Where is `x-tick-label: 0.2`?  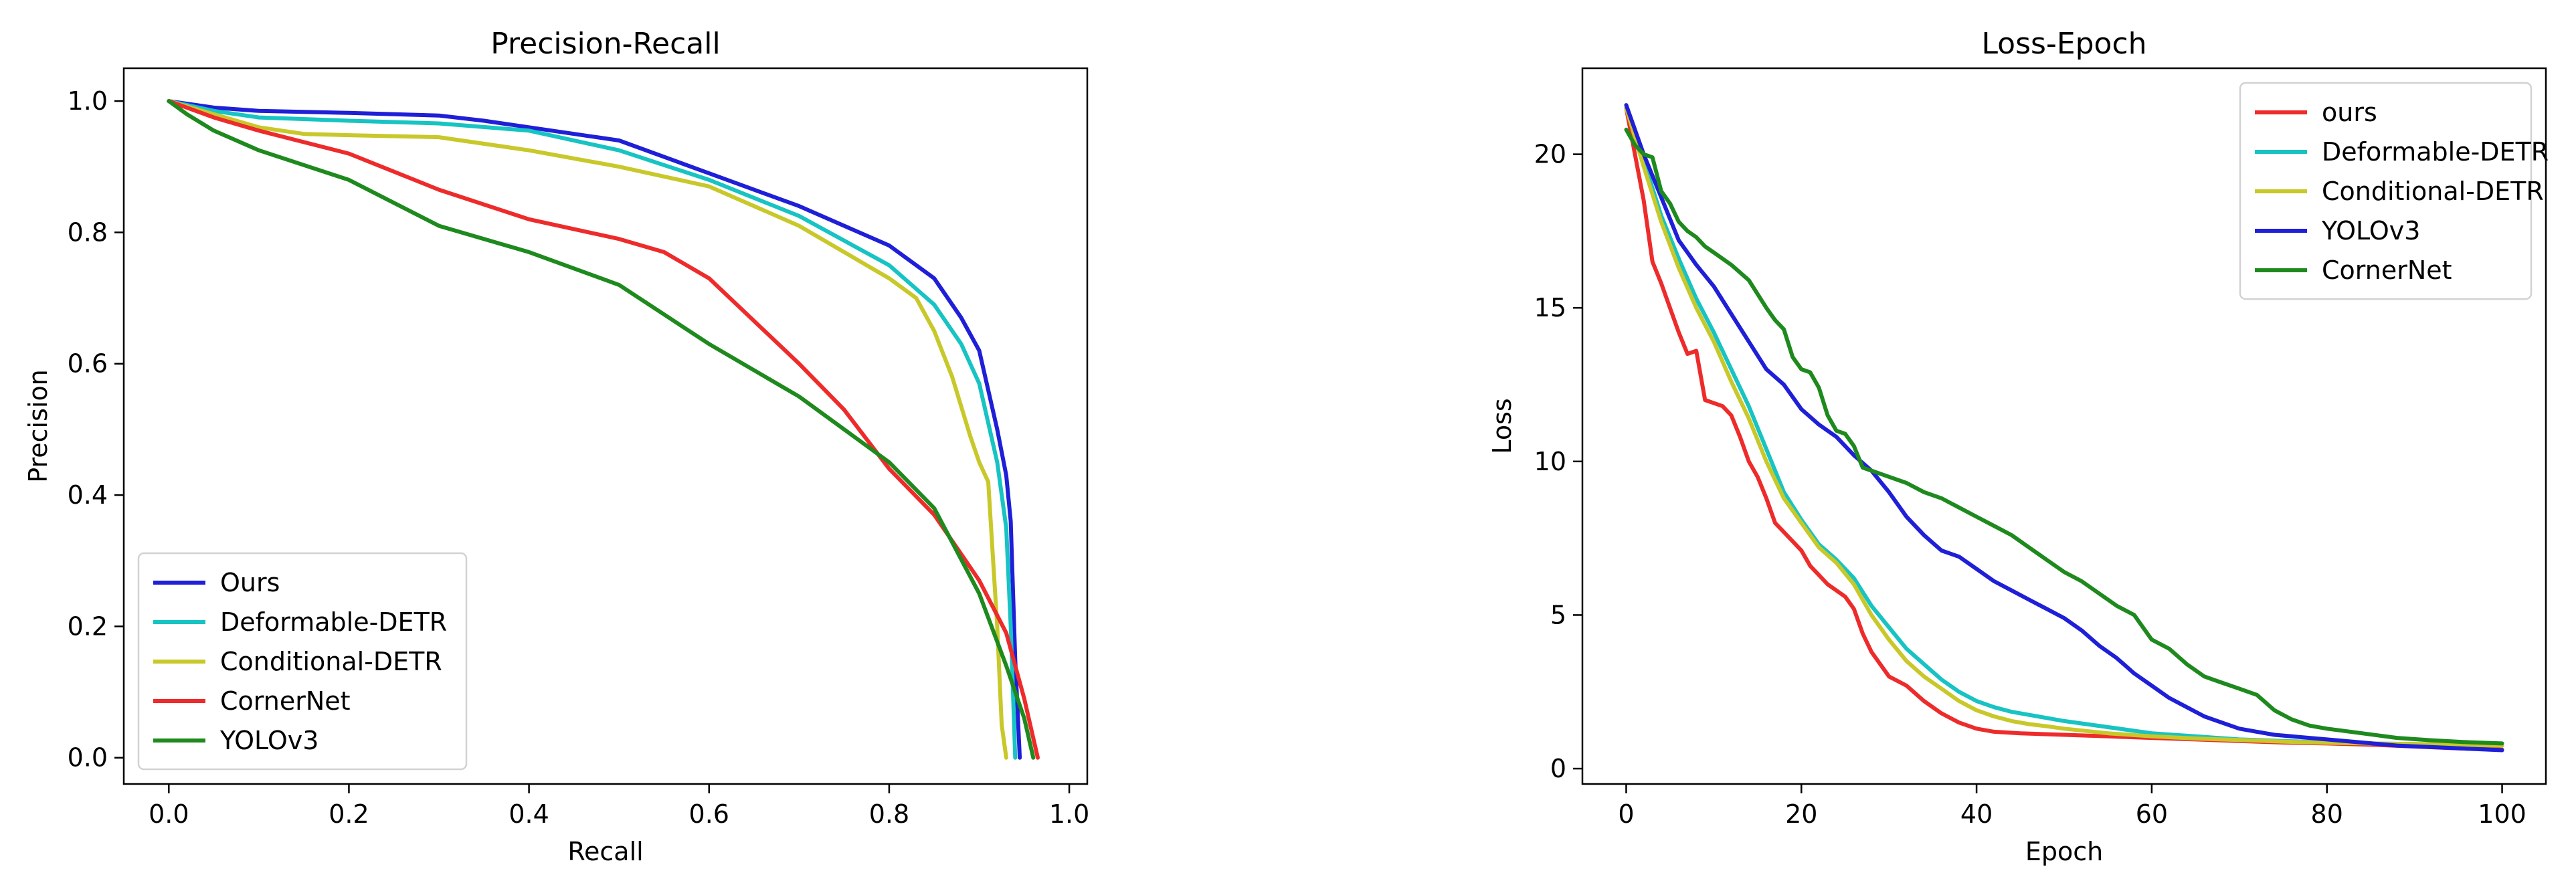
x-tick-label: 0.2 is located at coordinates (349, 814).